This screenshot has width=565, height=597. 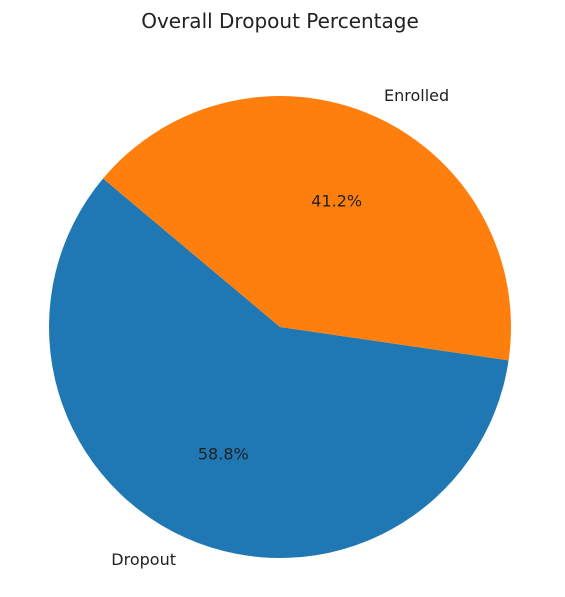 What do you see at coordinates (416, 95) in the screenshot?
I see `pie-category-label-enrolled: Enrolled` at bounding box center [416, 95].